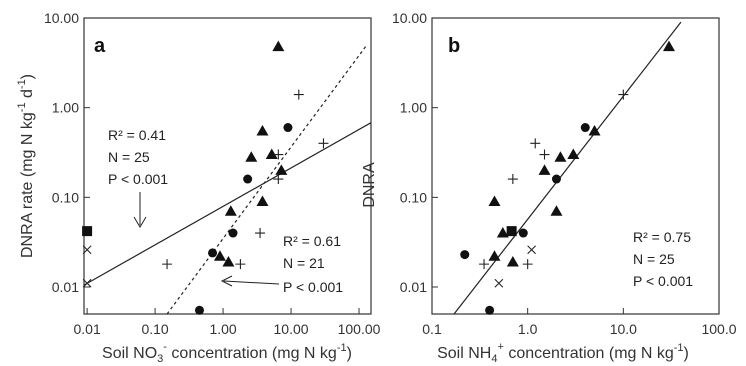  What do you see at coordinates (227, 353) in the screenshot?
I see `panel-a-x-axis-label: Soil NO3- concentration (mg N kg-1)` at bounding box center [227, 353].